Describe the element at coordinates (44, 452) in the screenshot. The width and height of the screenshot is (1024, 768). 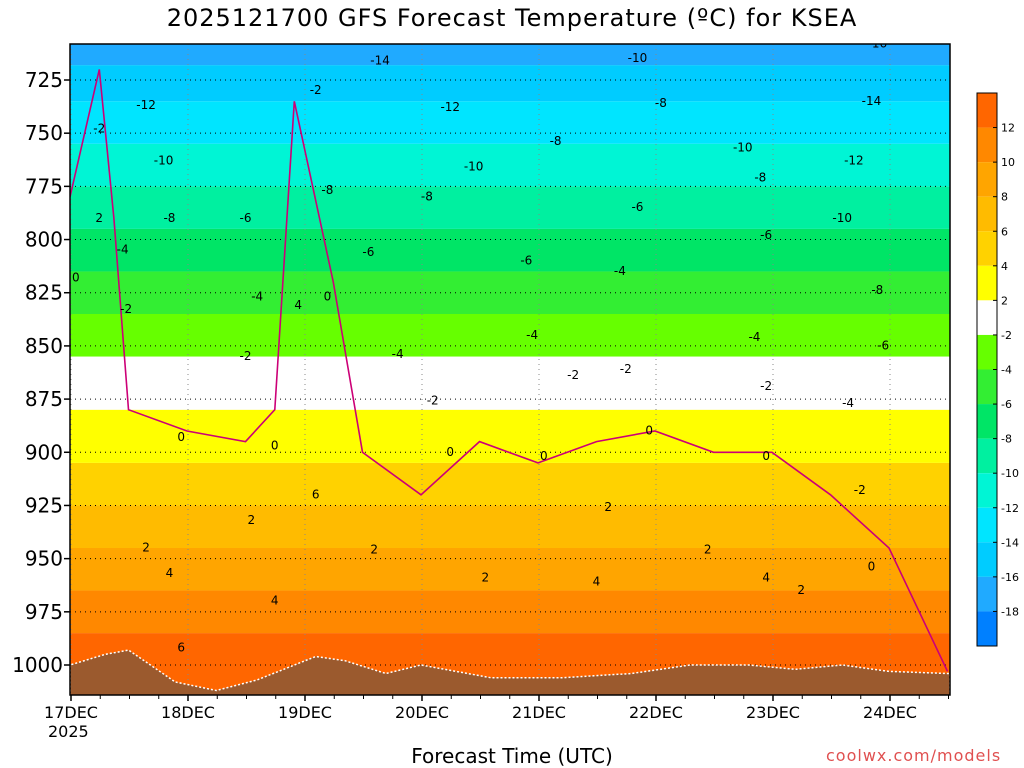
I see `y-tick-label: 900` at that location.